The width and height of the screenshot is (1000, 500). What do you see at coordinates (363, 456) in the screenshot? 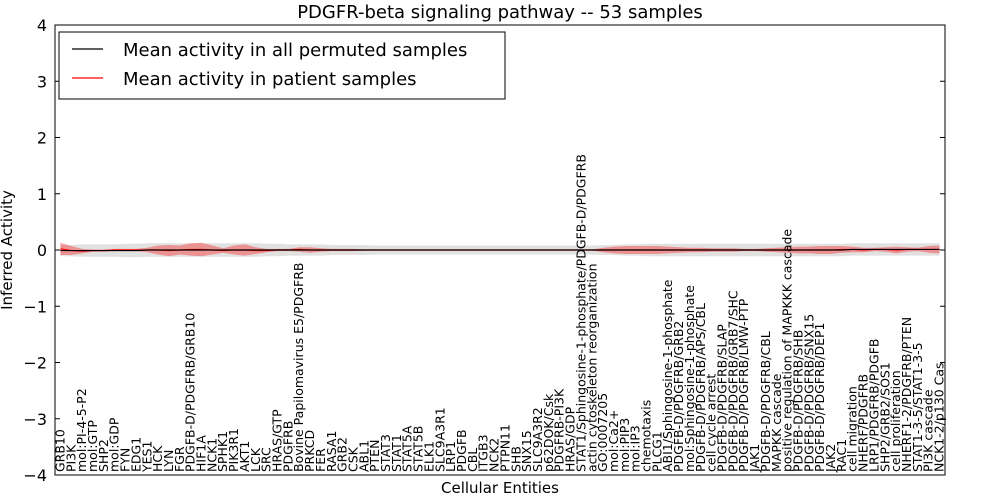
I see `x-tick-label: ABL1` at bounding box center [363, 456].